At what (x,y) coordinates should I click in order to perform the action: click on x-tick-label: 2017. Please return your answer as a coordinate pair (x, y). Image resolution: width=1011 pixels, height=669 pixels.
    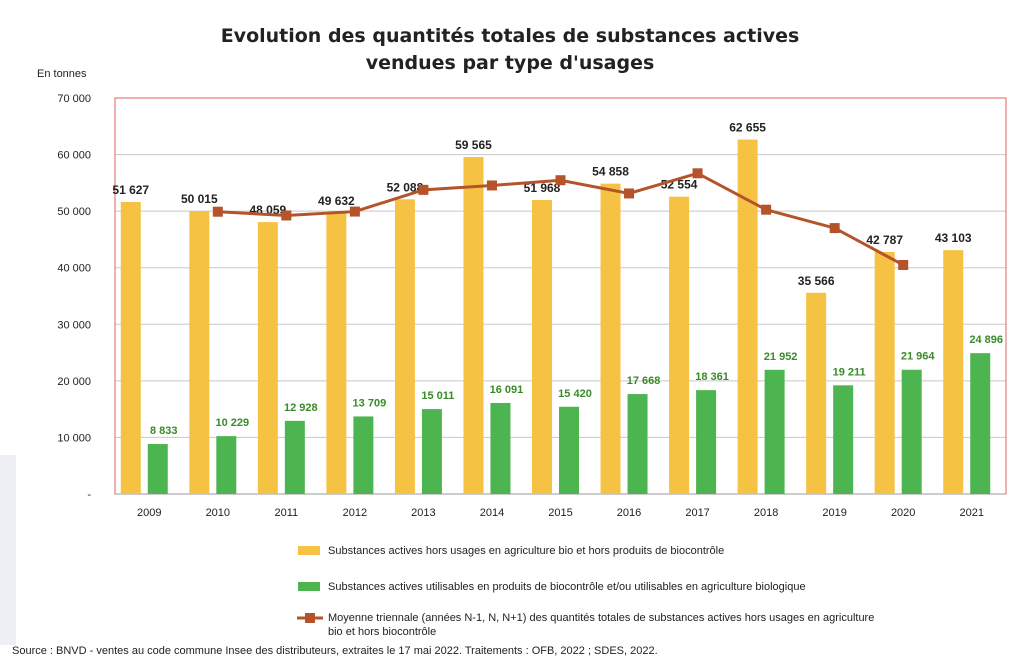
    Looking at the image, I should click on (697, 513).